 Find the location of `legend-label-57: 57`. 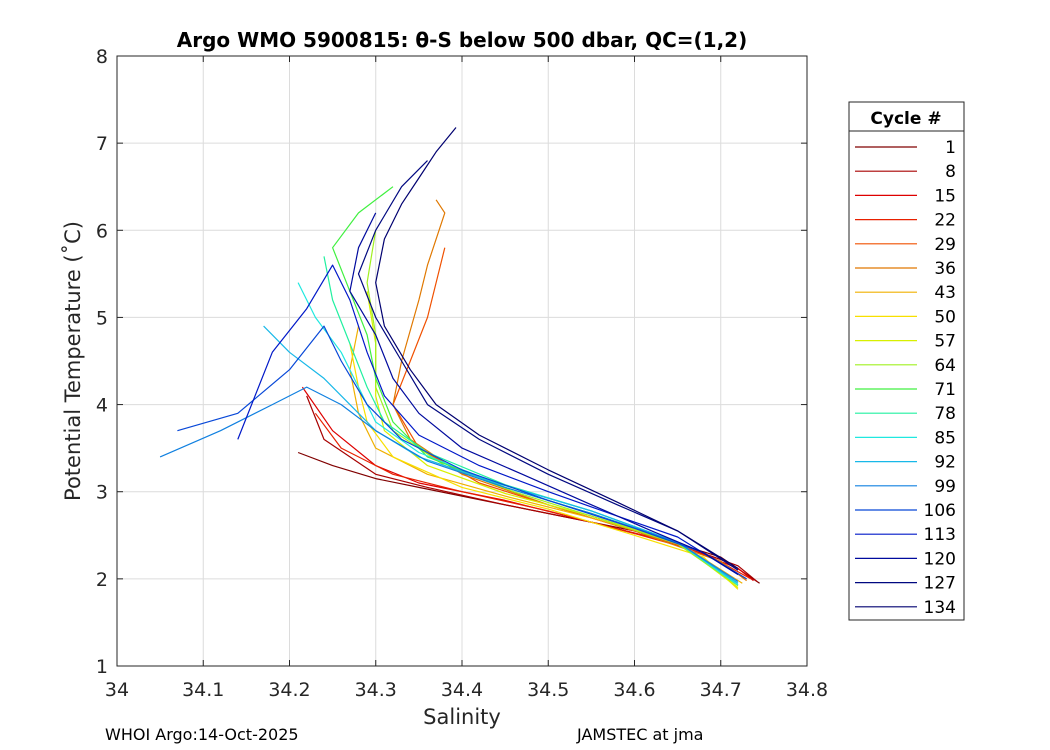

legend-label-57: 57 is located at coordinates (945, 342).